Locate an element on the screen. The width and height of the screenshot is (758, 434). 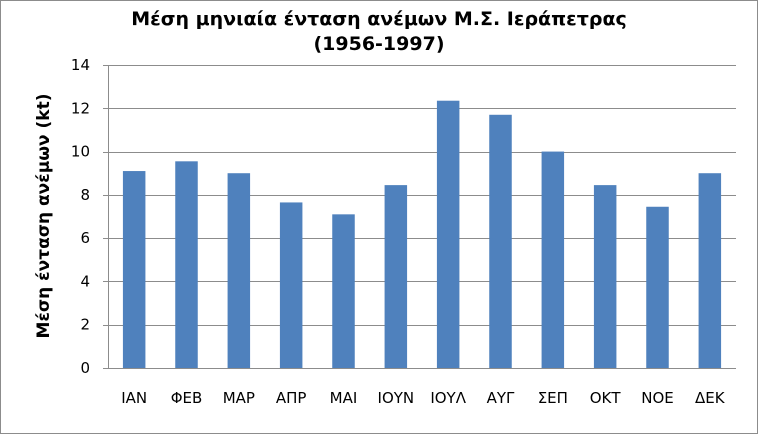
x-tick-label: ΦΕΒ is located at coordinates (187, 398).